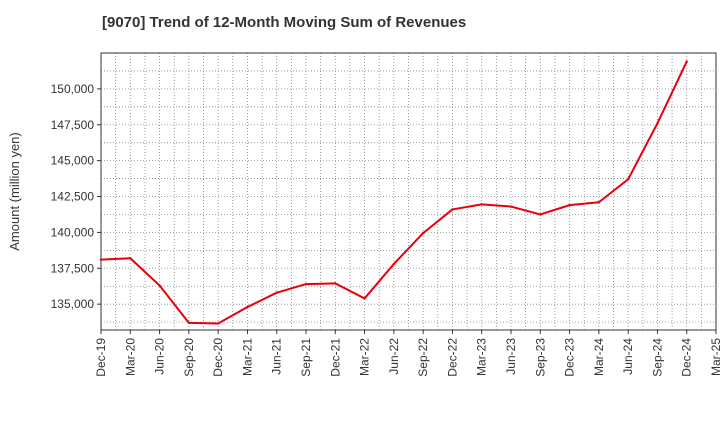 This screenshot has width=720, height=440. What do you see at coordinates (687, 357) in the screenshot?
I see `x-tick-label: Dec-24` at bounding box center [687, 357].